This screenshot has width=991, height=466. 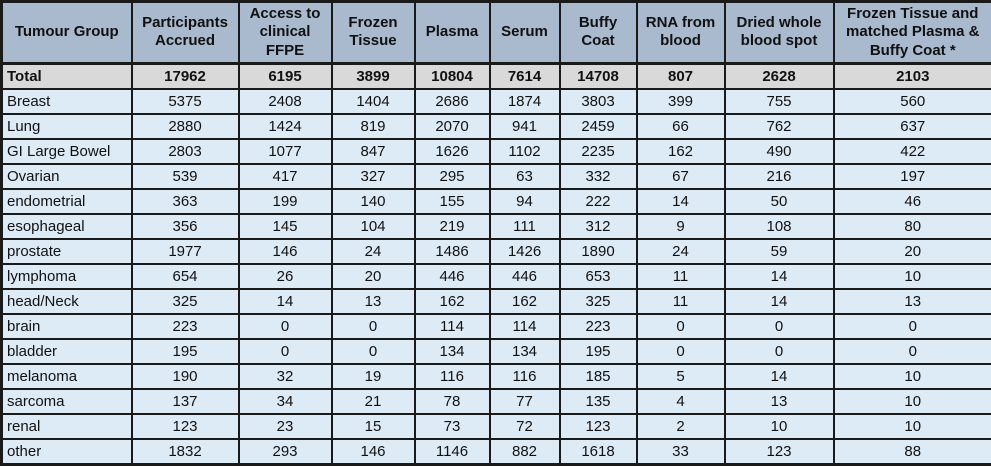 What do you see at coordinates (185, 351) in the screenshot?
I see `cell-value: 195` at bounding box center [185, 351].